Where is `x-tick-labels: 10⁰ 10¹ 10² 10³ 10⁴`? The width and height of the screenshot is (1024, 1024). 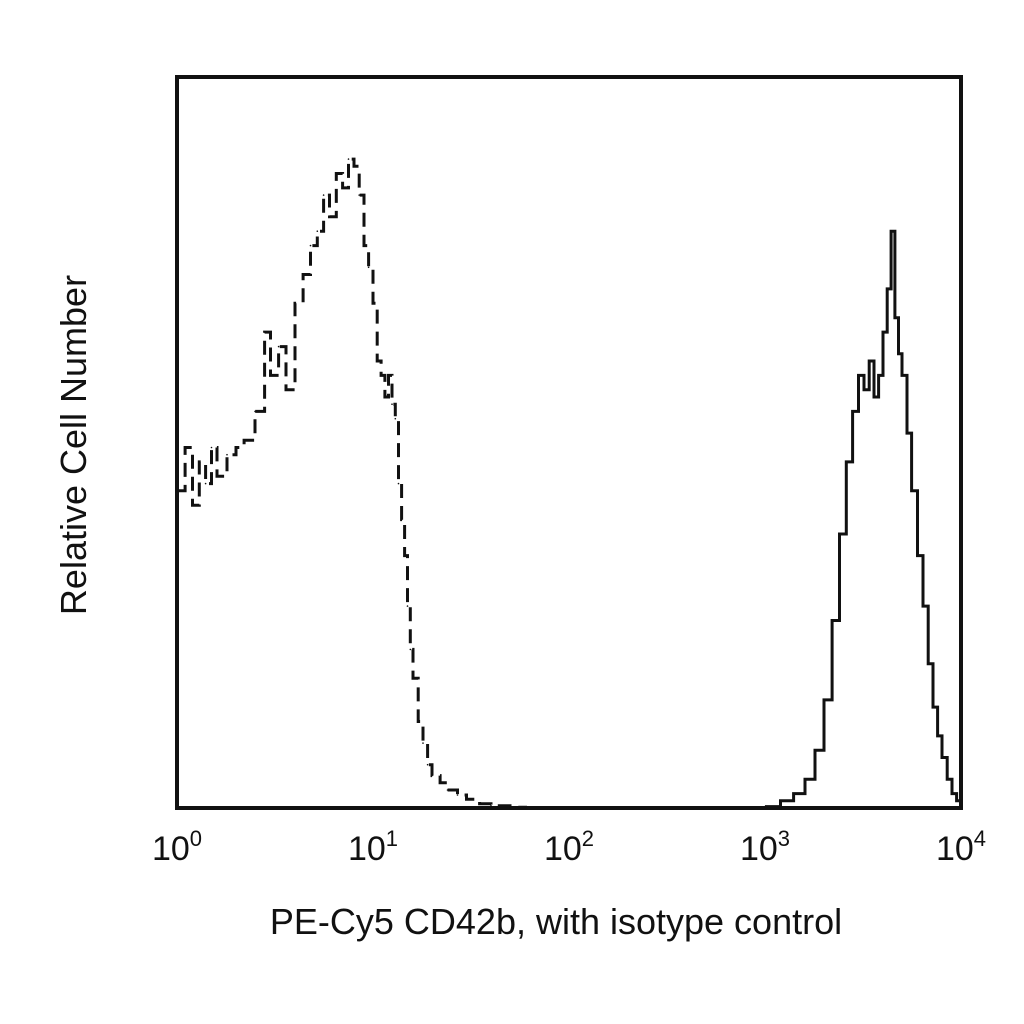
x-tick-labels: 10⁰ 10¹ 10² 10³ 10⁴ is located at coordinates (569, 847).